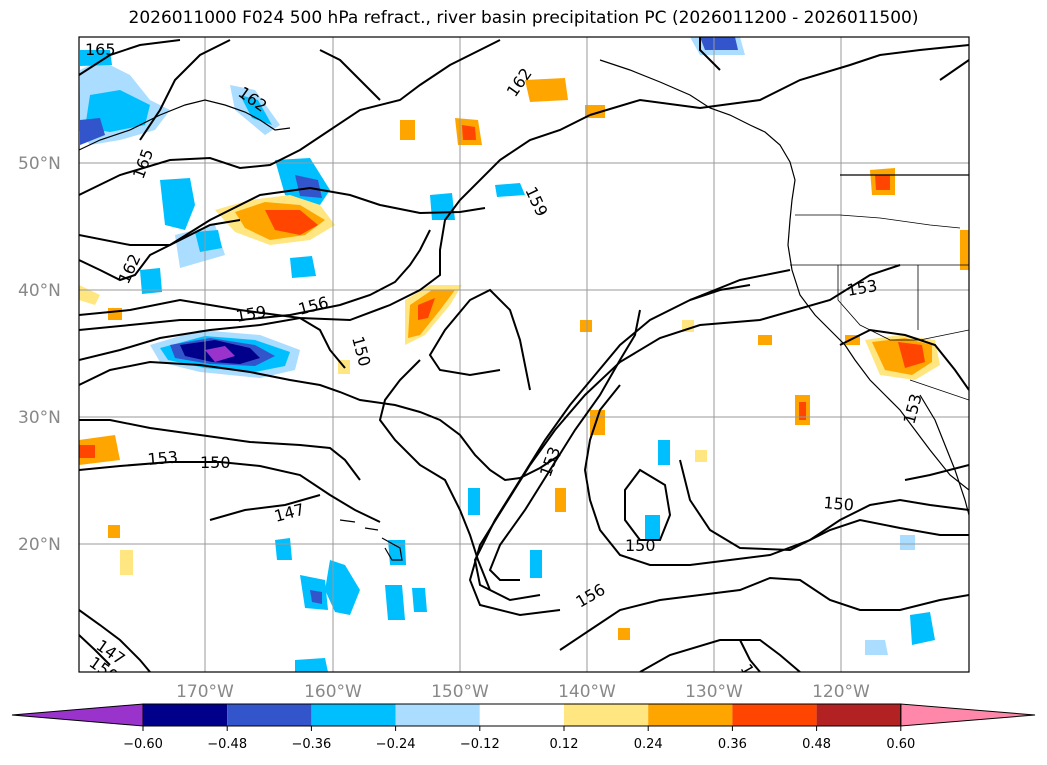 This screenshot has width=1047, height=765. I want to click on colorbar-tick-label: −0.12, so click(480, 744).